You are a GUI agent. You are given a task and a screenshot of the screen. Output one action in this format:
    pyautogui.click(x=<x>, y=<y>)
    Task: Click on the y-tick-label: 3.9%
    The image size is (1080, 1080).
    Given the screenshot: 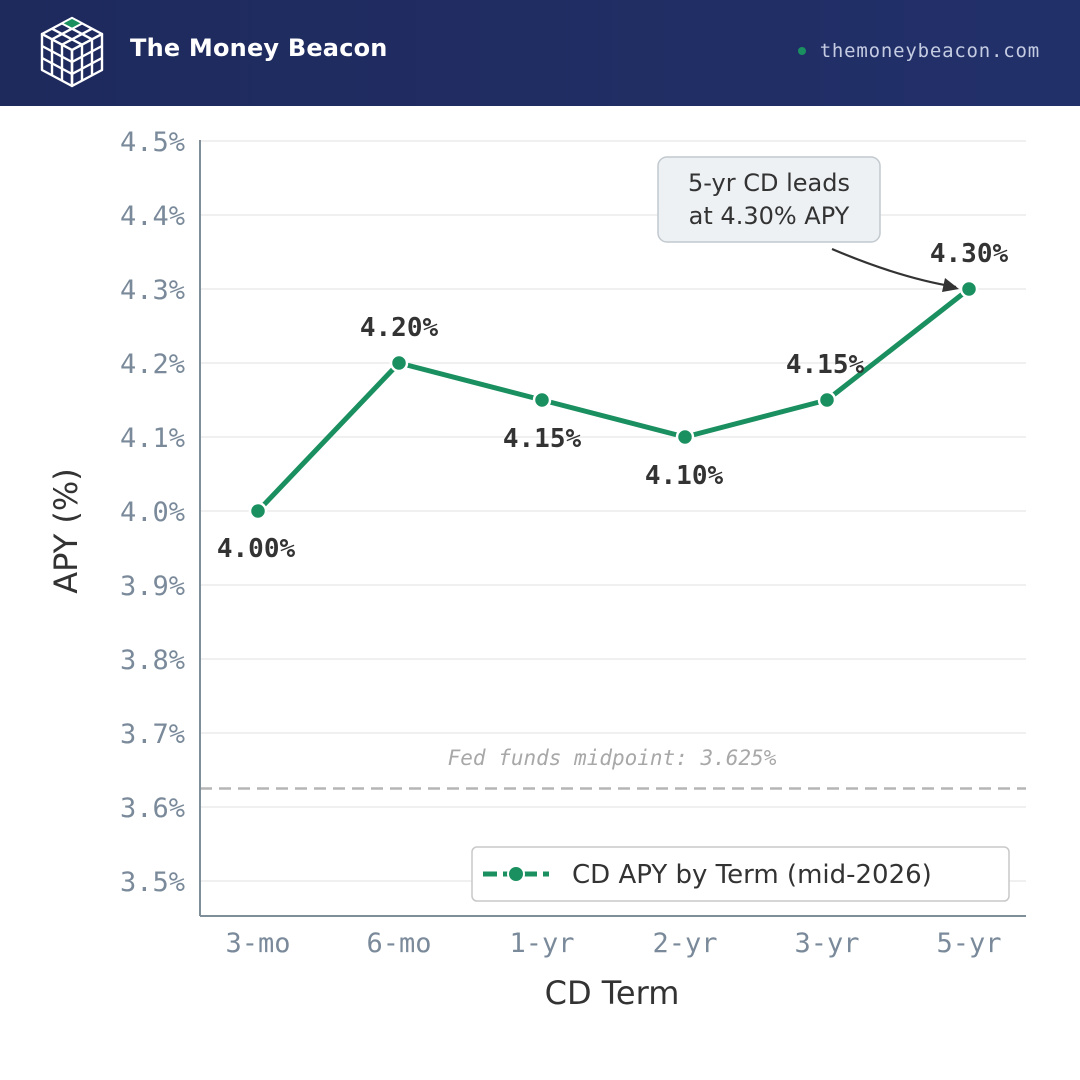 What is the action you would take?
    pyautogui.click(x=152, y=586)
    